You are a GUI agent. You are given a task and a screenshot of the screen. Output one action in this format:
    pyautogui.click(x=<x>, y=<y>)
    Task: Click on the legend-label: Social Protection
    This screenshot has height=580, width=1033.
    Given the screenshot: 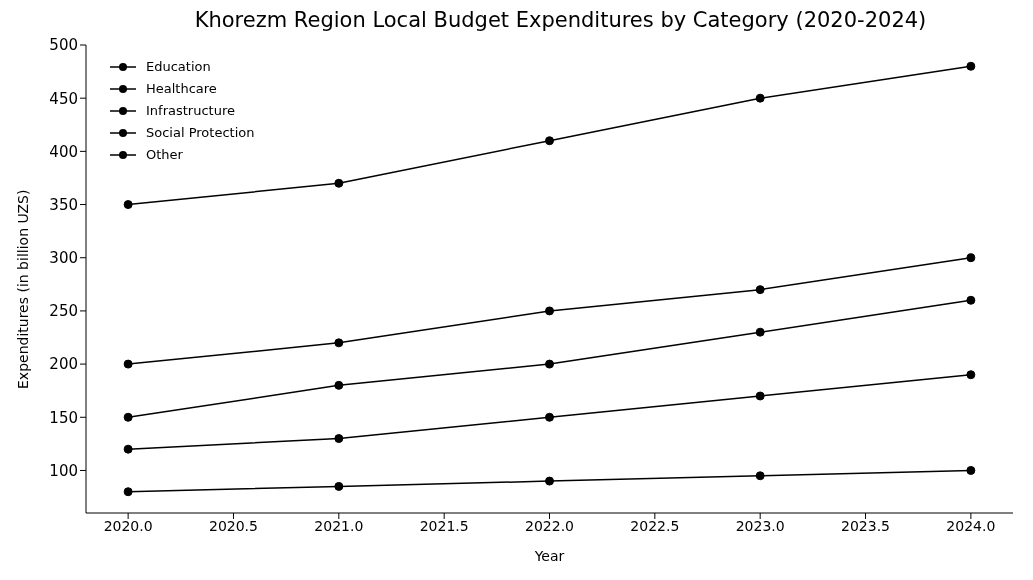 What is the action you would take?
    pyautogui.click(x=200, y=133)
    